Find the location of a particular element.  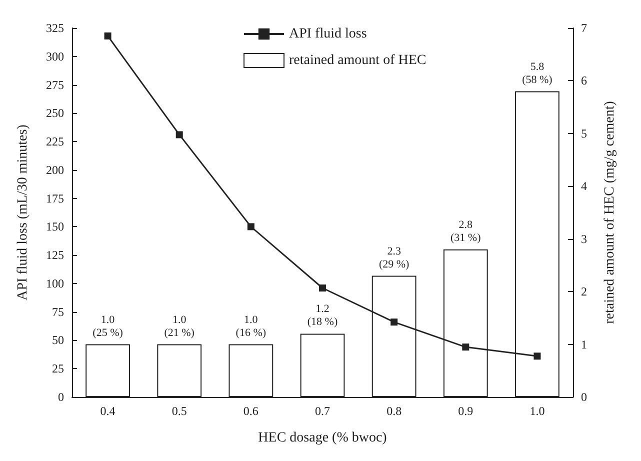

y-tick-label: 125 is located at coordinates (55, 255).